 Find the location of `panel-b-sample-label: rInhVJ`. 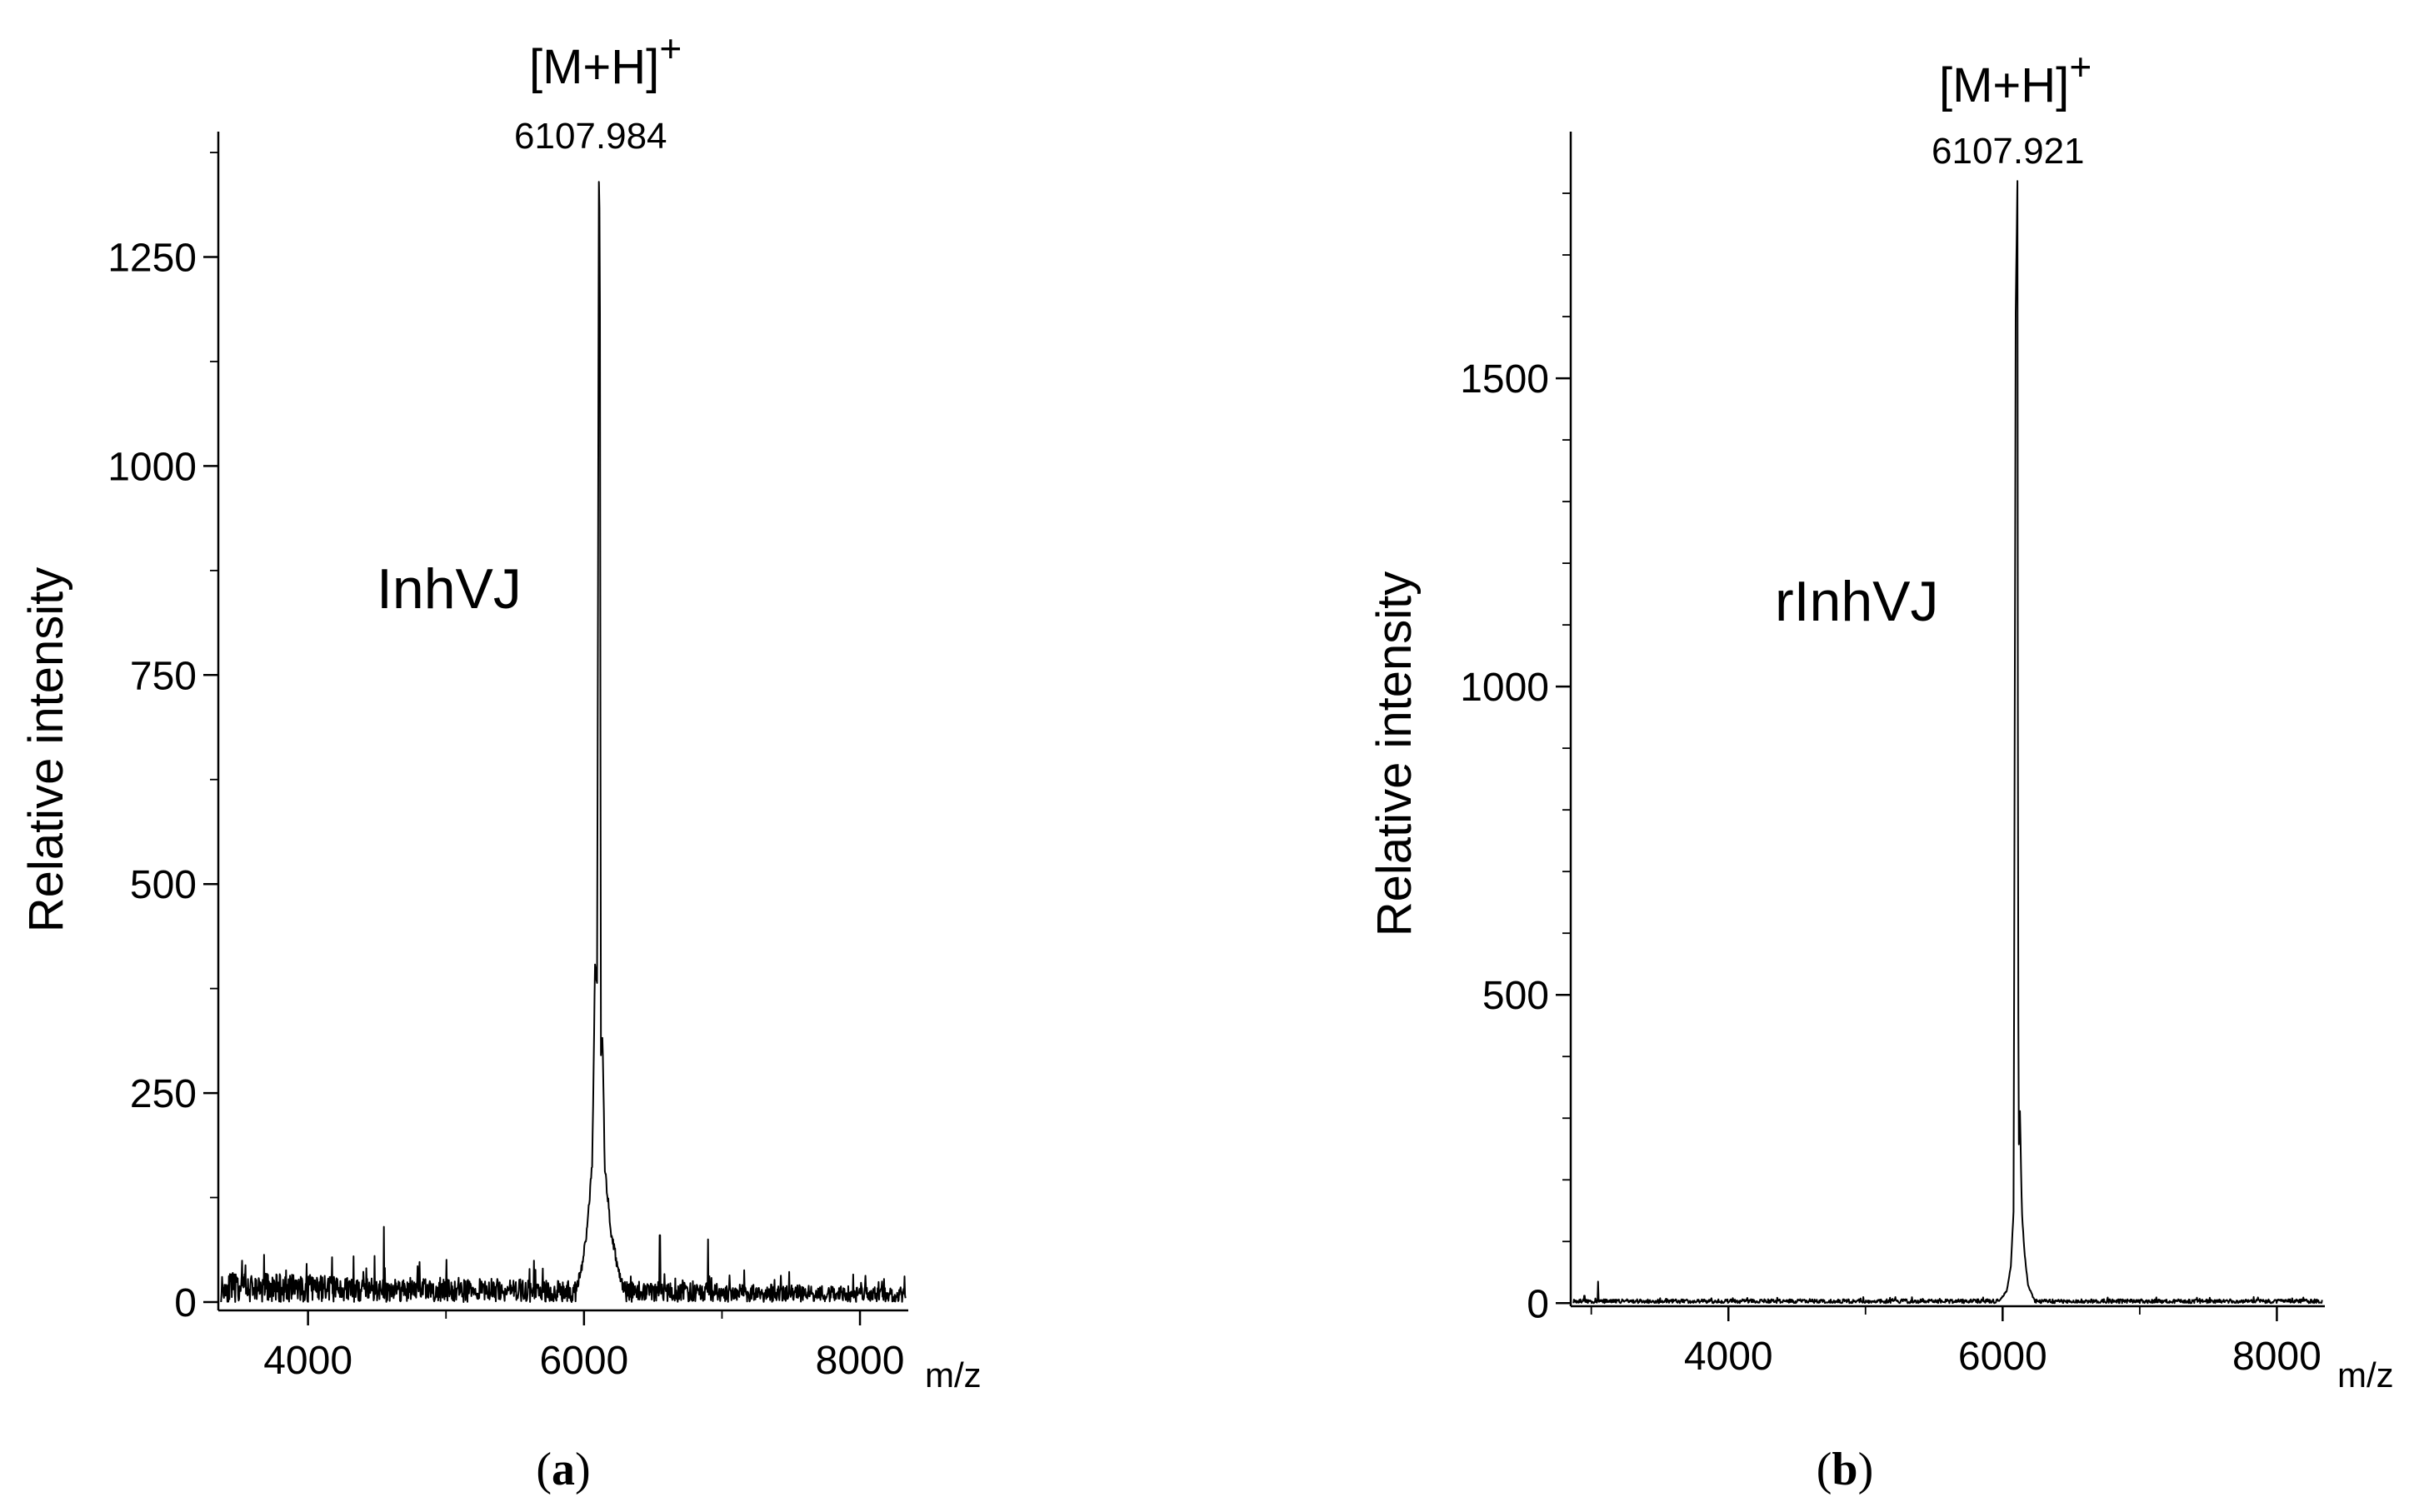

panel-b-sample-label: rInhVJ is located at coordinates (1857, 601).